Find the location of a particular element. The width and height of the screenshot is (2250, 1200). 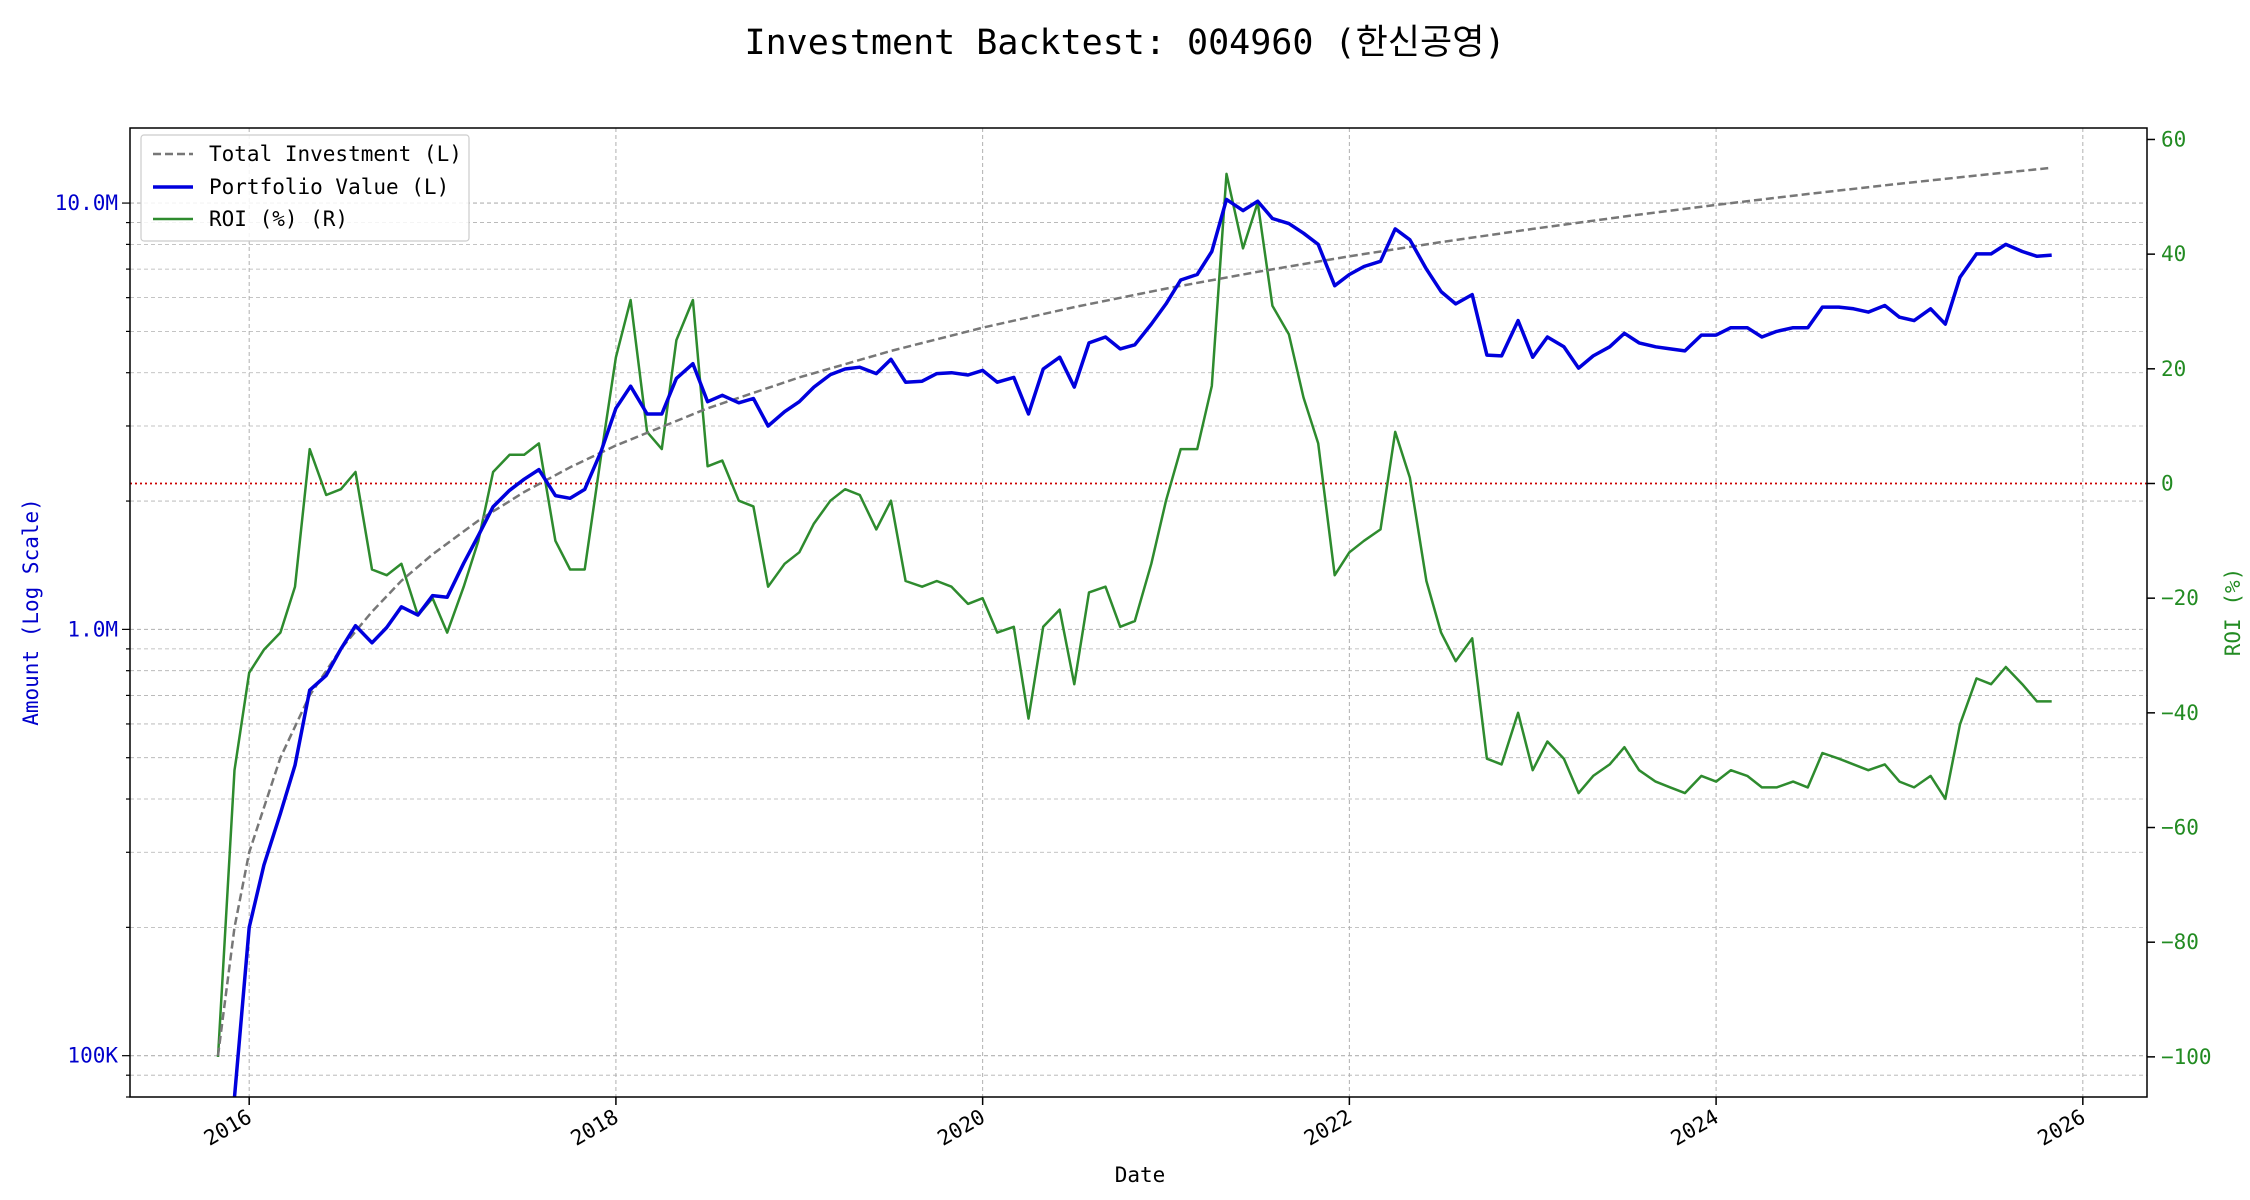

x-axis-label: Date is located at coordinates (1140, 1175).